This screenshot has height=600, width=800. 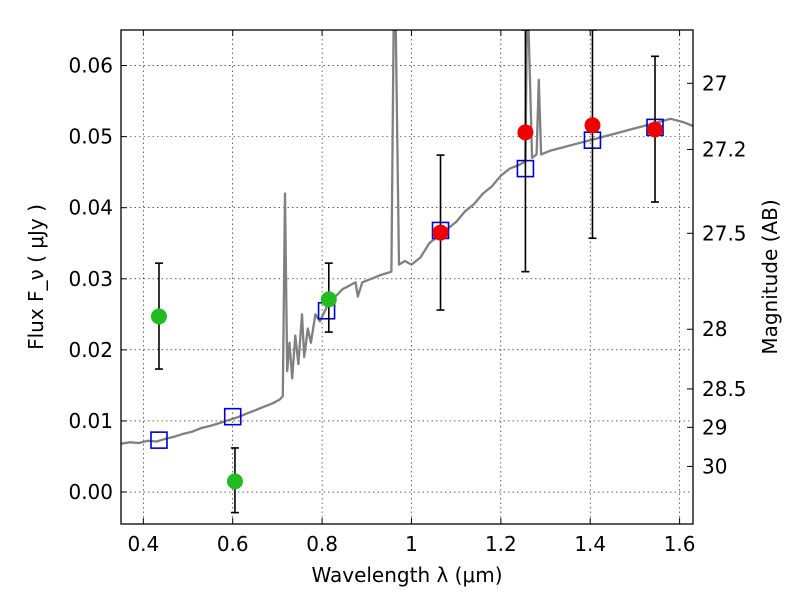 I want to click on y-tick-label: 0.02, so click(x=90, y=350).